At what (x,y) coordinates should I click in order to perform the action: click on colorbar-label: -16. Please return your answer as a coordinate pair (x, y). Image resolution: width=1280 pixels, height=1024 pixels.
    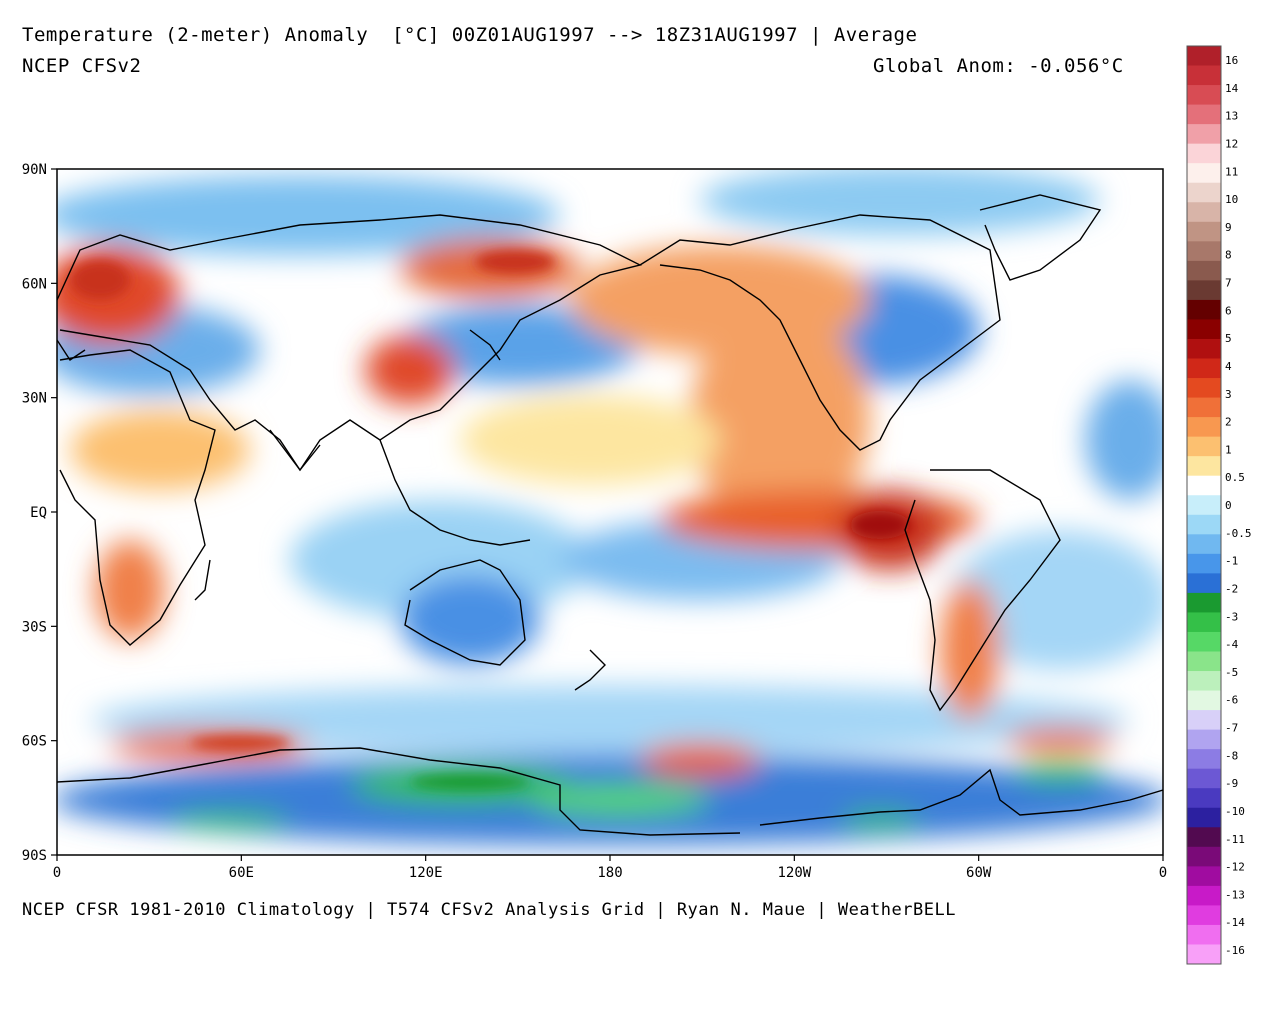
    Looking at the image, I should click on (1235, 950).